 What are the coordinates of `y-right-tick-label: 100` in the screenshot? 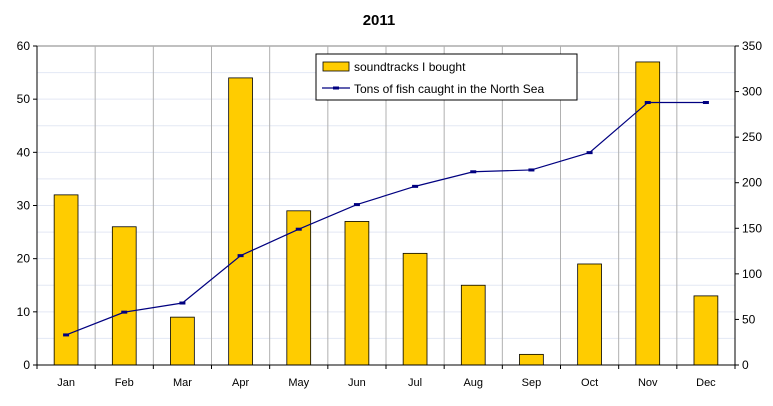 It's located at (752, 274).